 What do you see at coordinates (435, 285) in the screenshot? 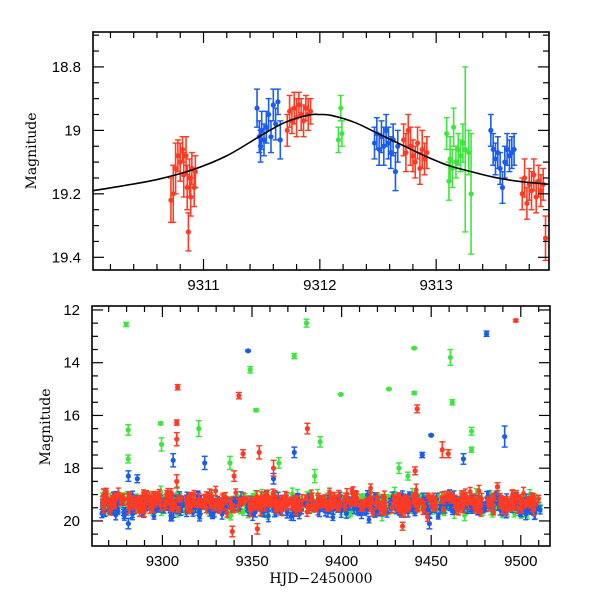
I see `x-tick-label: 9313` at bounding box center [435, 285].